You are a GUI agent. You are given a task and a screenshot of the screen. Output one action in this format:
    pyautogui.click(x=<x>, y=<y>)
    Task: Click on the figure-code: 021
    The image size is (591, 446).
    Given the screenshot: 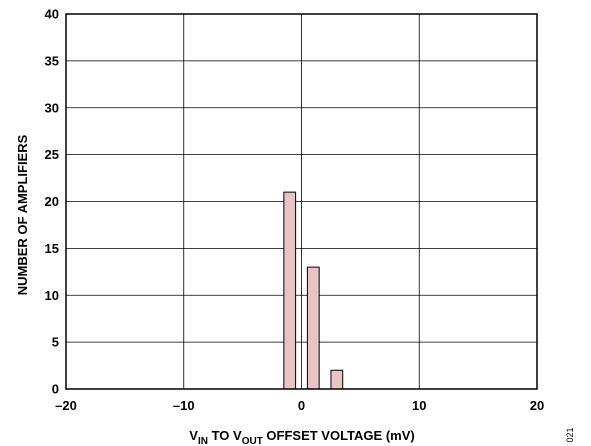 What is the action you would take?
    pyautogui.click(x=570, y=434)
    